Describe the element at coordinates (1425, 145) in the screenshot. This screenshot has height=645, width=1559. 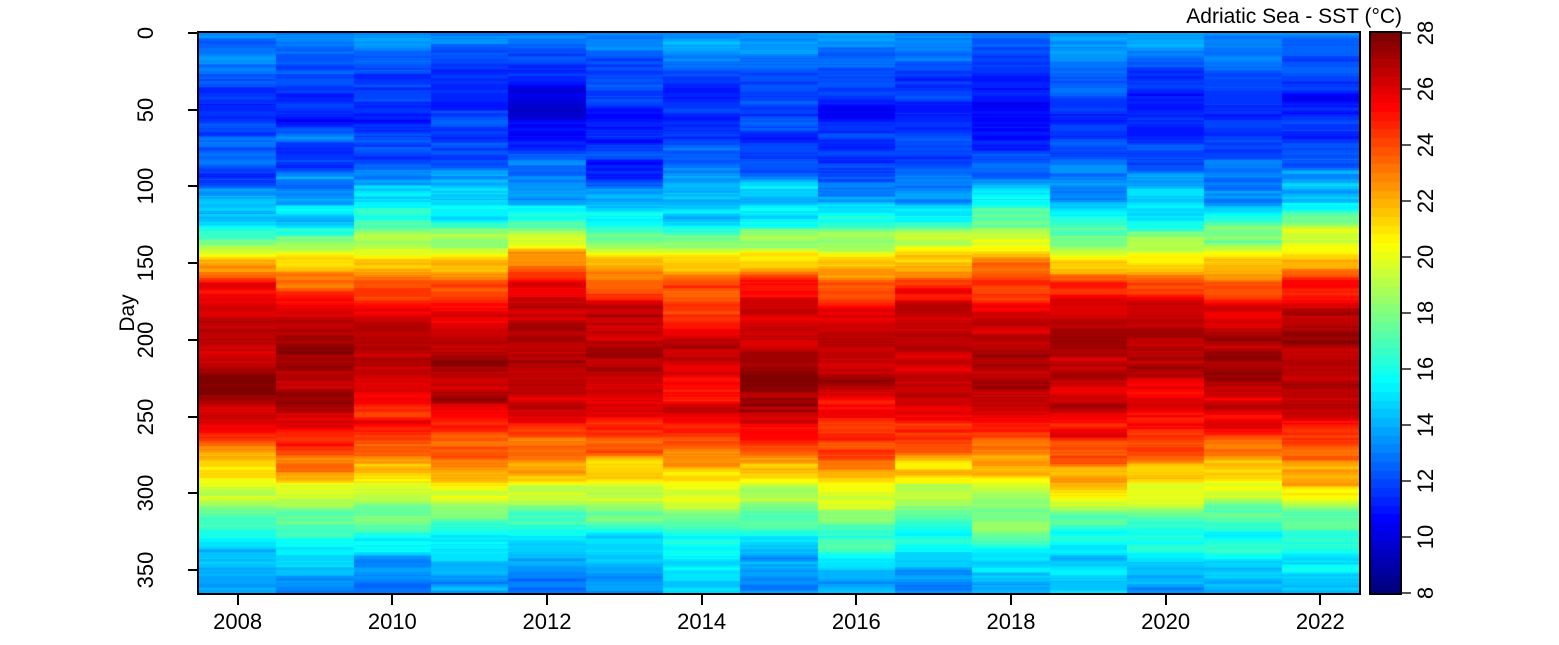
I see `colorbar-tick-label: 24` at that location.